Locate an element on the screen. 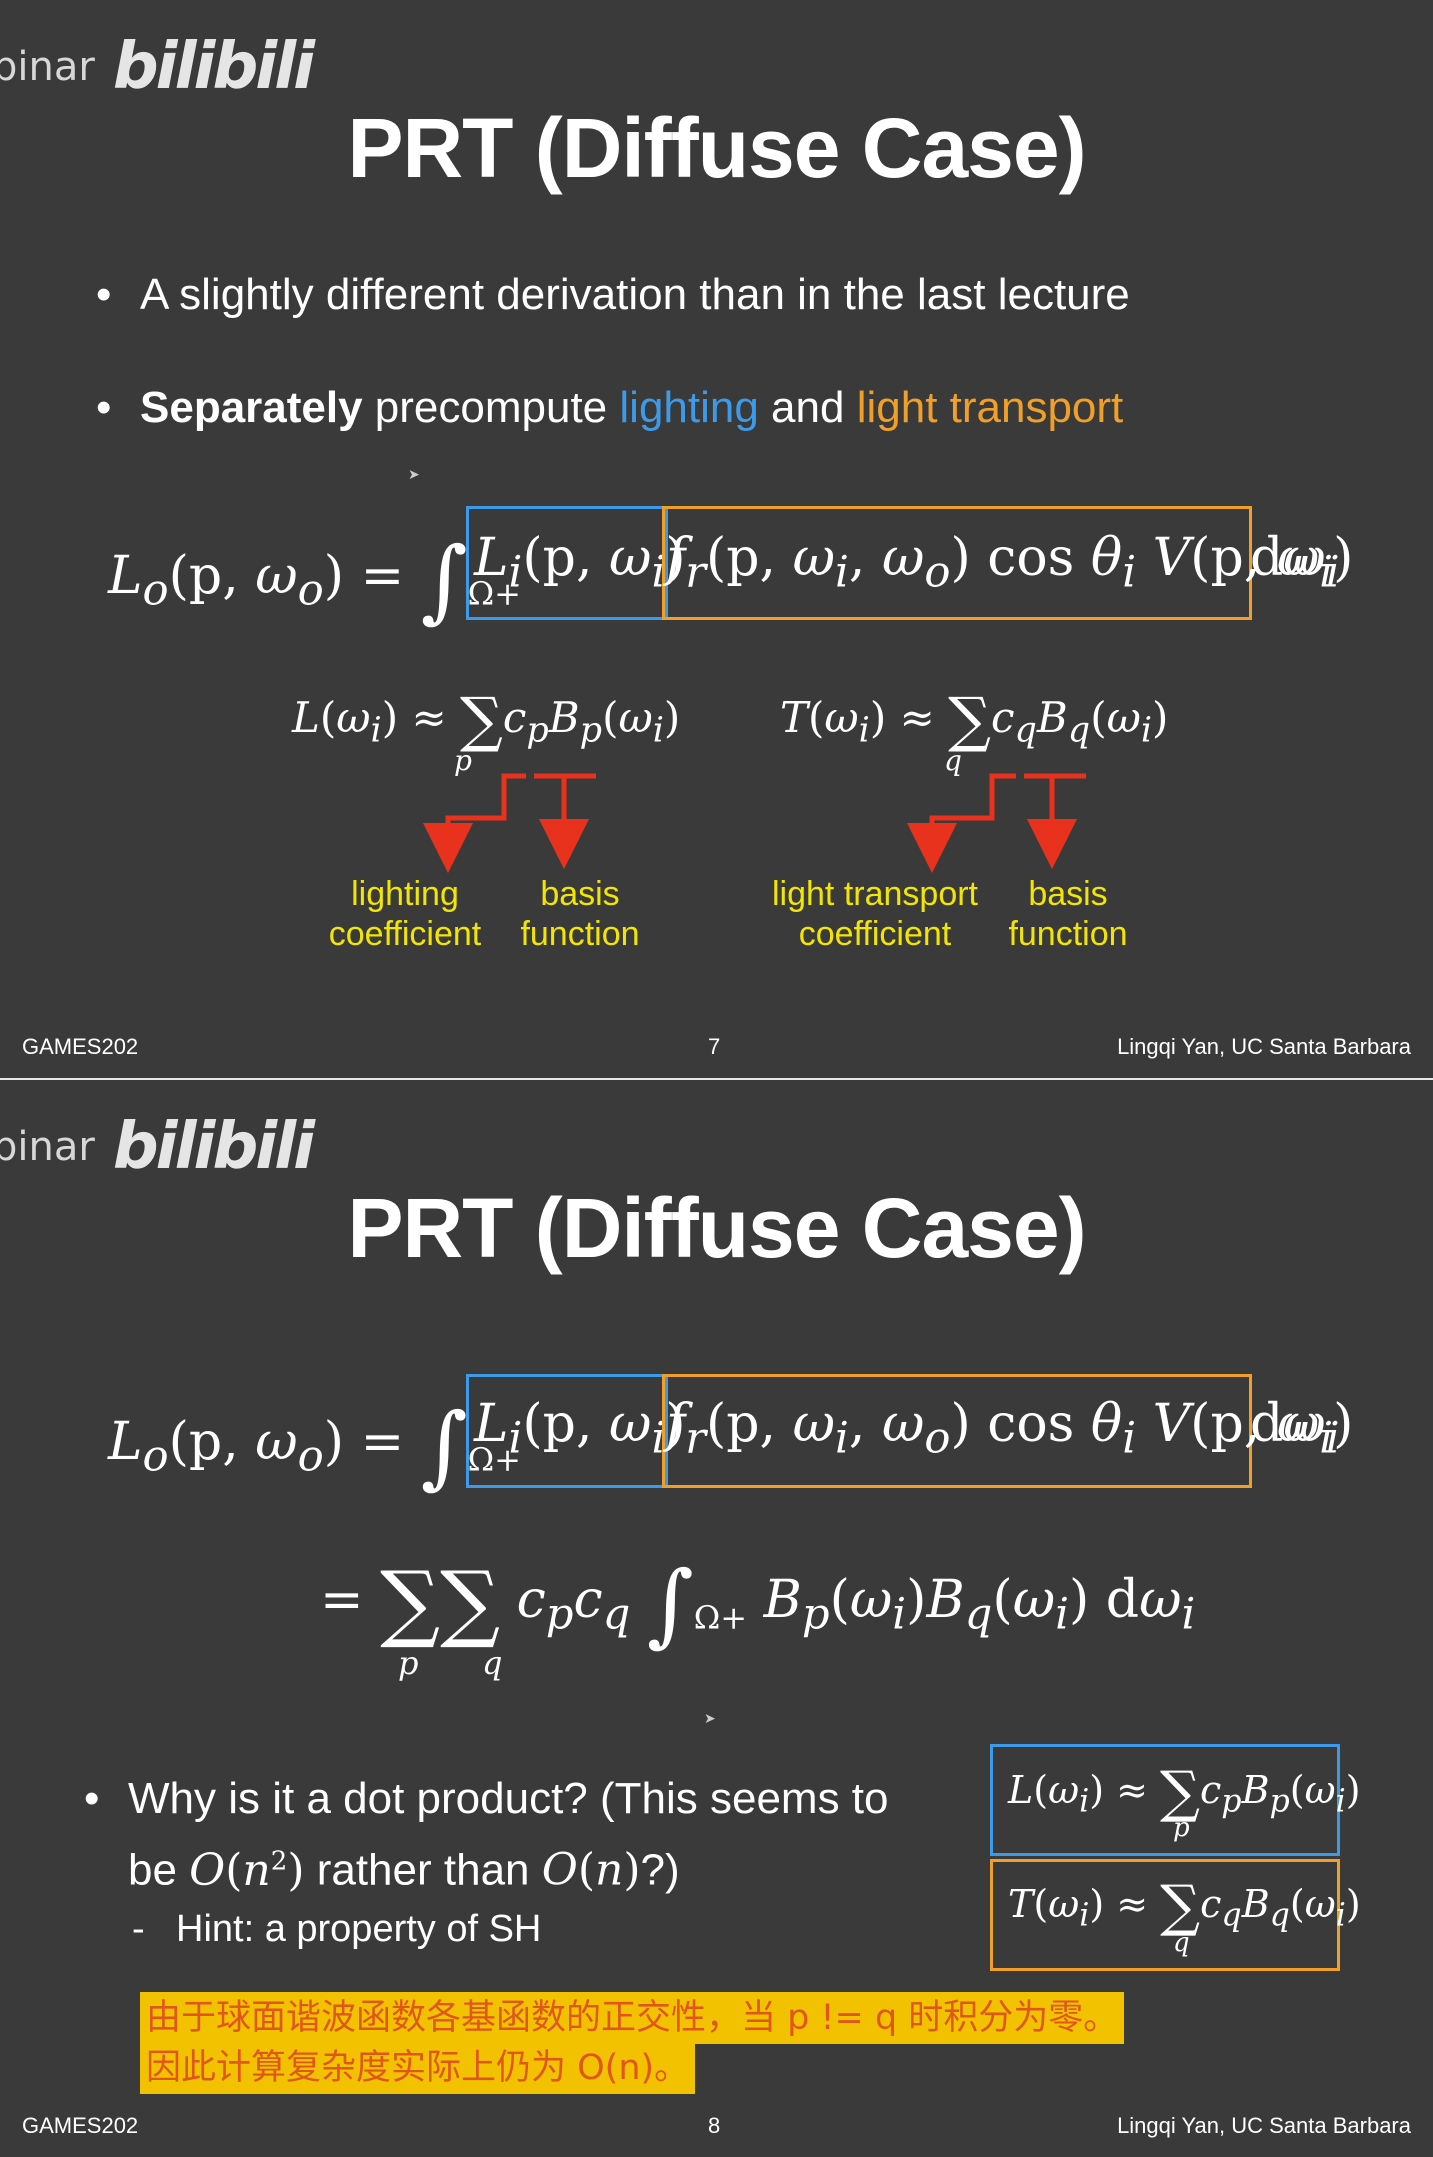  annotation-note-line1: 由于球面谐波函数各基函数的正交性，当 p != q 时积分为零。 is located at coordinates (632, 2018).